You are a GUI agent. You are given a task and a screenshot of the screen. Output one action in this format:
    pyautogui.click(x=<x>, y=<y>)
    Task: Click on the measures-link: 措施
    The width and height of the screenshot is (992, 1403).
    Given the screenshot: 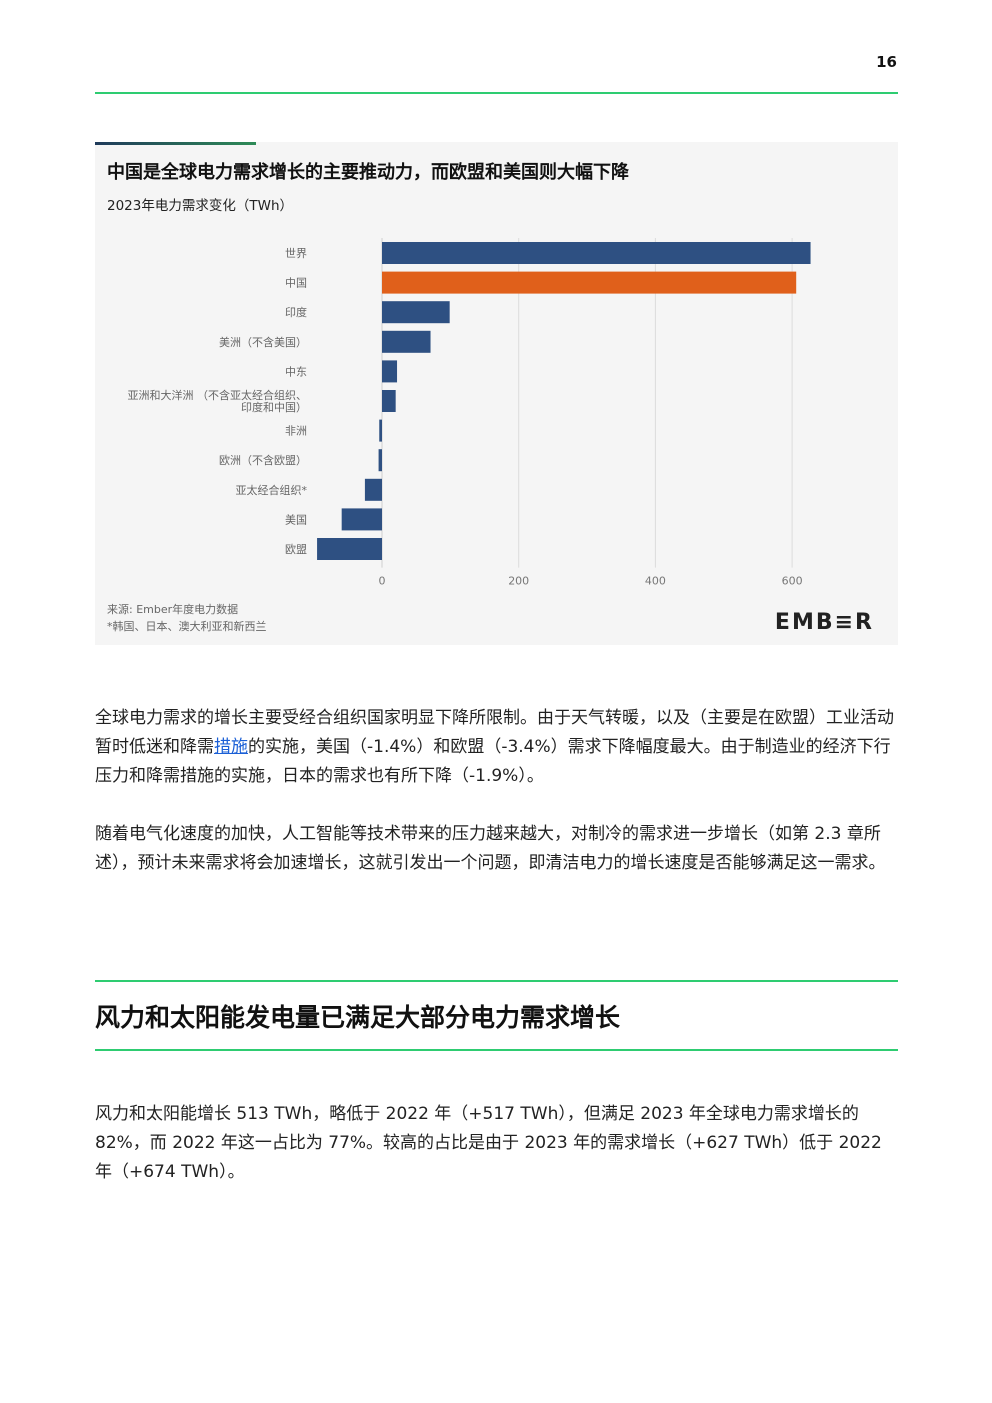 What is the action you would take?
    pyautogui.click(x=231, y=747)
    